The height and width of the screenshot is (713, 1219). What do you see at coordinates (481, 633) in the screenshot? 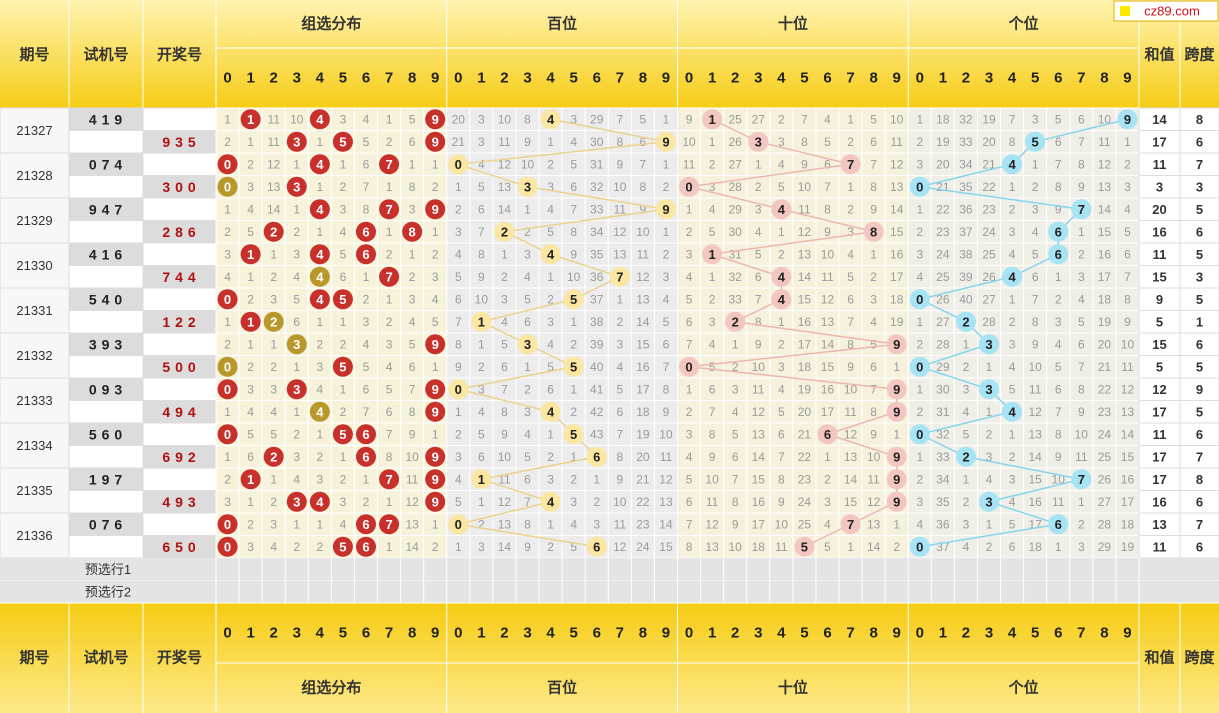
I see `digit-label: 1` at bounding box center [481, 633].